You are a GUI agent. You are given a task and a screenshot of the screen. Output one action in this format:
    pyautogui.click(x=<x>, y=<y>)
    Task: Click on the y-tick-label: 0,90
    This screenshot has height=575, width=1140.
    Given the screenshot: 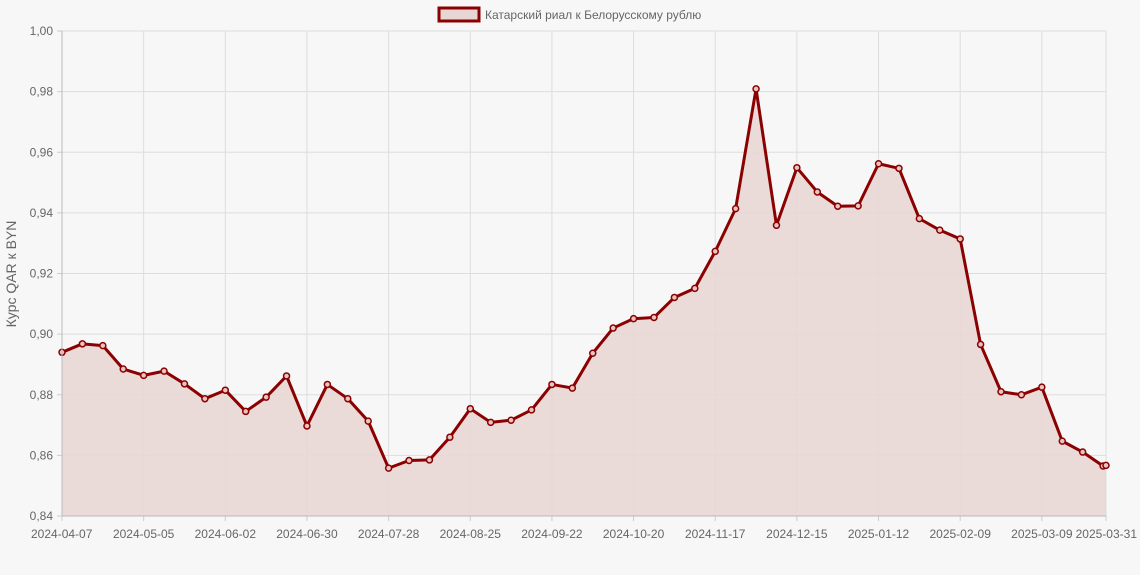 What is the action you would take?
    pyautogui.click(x=42, y=334)
    